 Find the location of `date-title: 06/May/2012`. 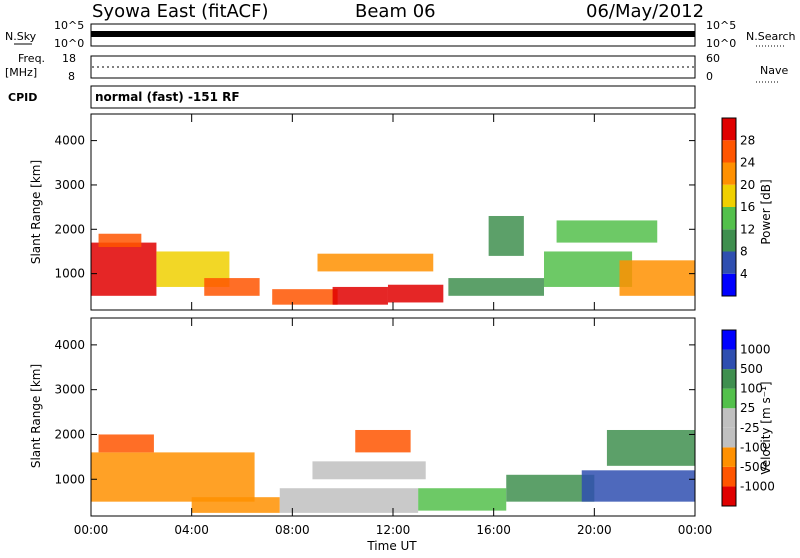

date-title: 06/May/2012 is located at coordinates (645, 11).